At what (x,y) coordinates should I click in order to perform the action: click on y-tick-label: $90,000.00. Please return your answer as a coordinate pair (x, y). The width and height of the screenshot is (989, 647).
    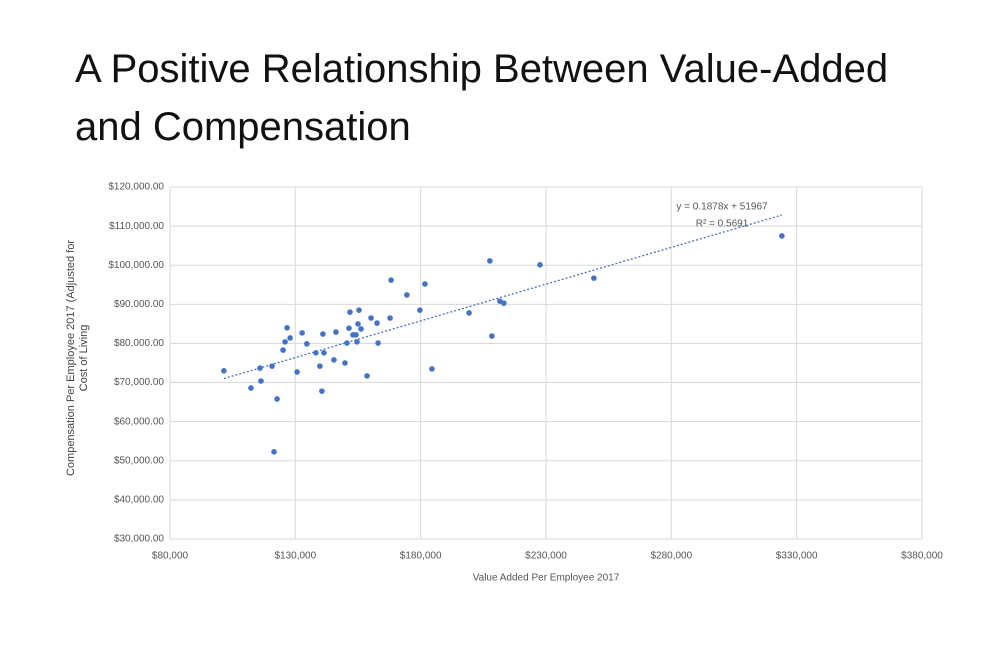
    Looking at the image, I should click on (139, 304).